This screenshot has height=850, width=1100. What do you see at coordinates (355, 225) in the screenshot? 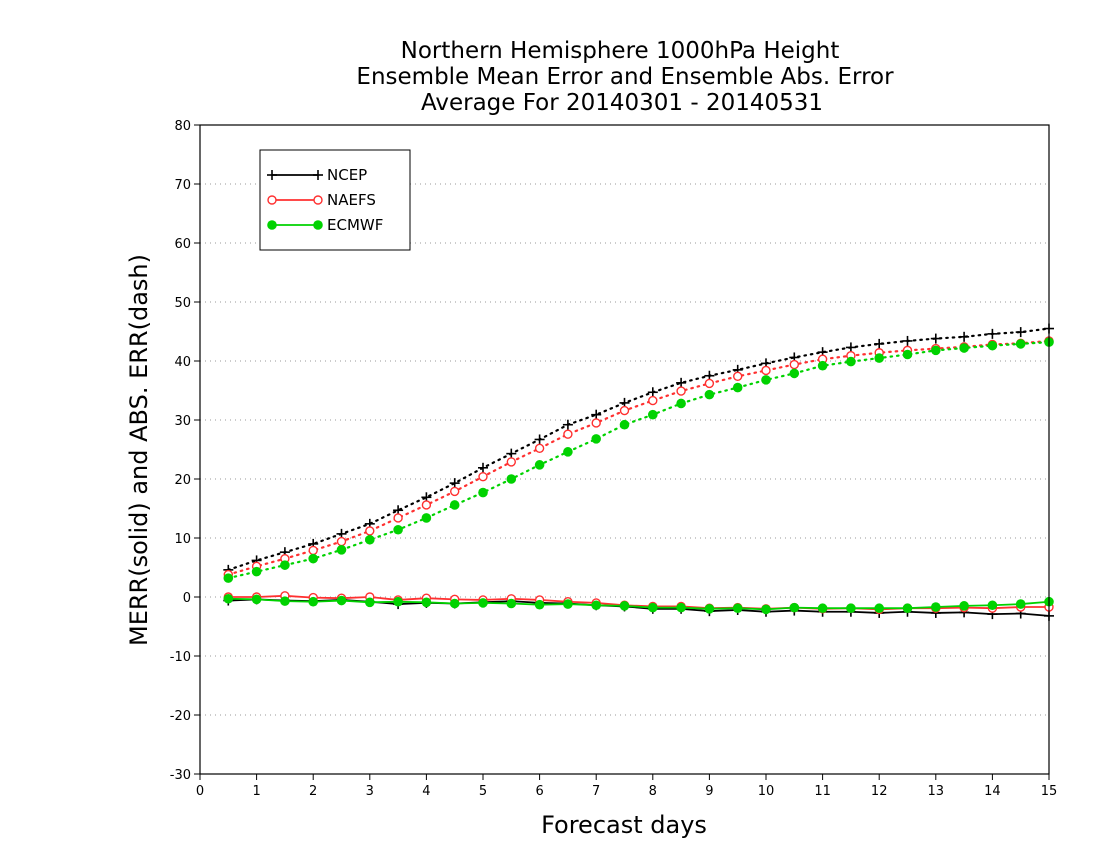
I see `legend-label: ECMWF` at bounding box center [355, 225].